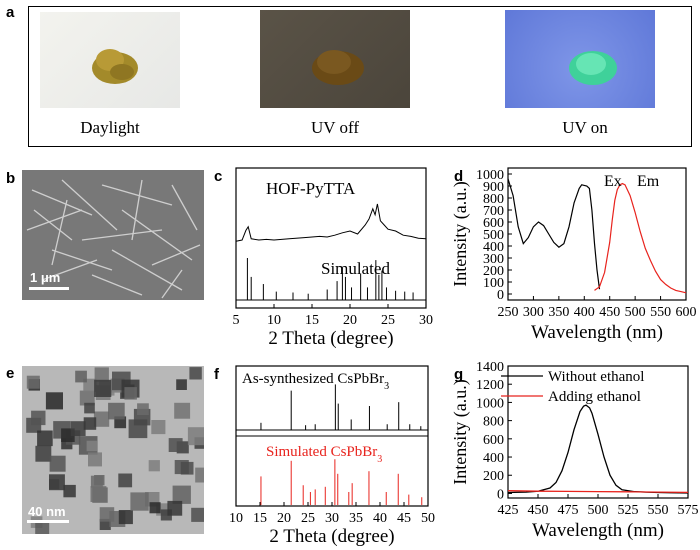  I want to click on xtick-label: 10, so click(274, 320).